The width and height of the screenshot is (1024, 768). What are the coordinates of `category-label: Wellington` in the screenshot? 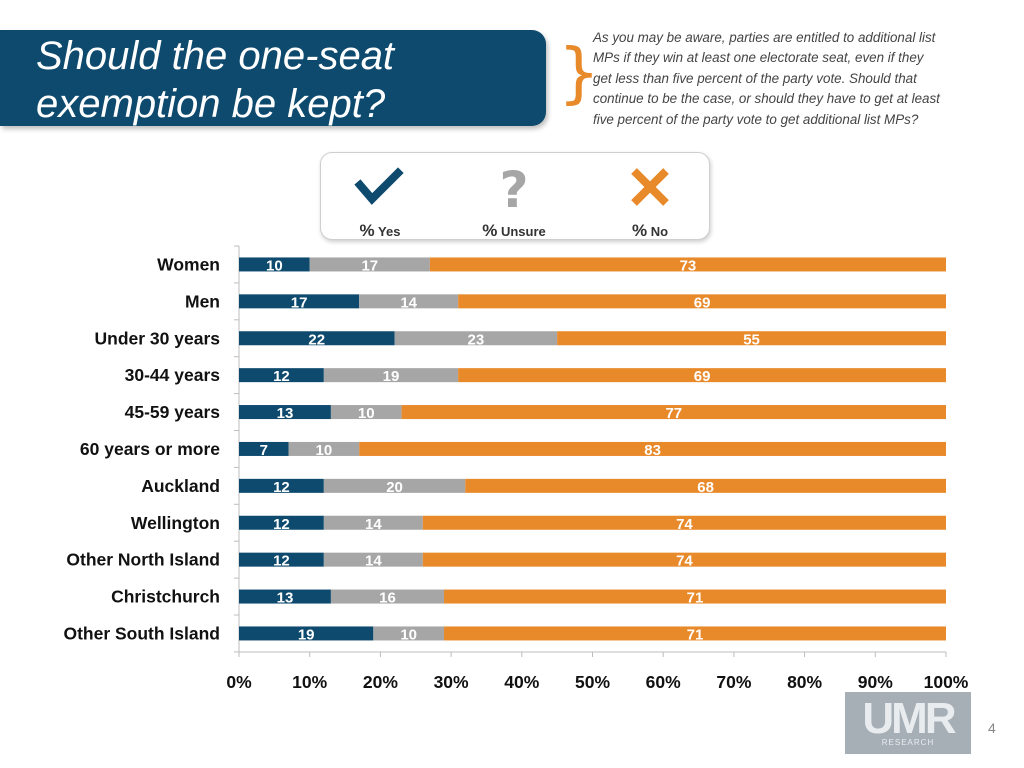 It's located at (175, 523).